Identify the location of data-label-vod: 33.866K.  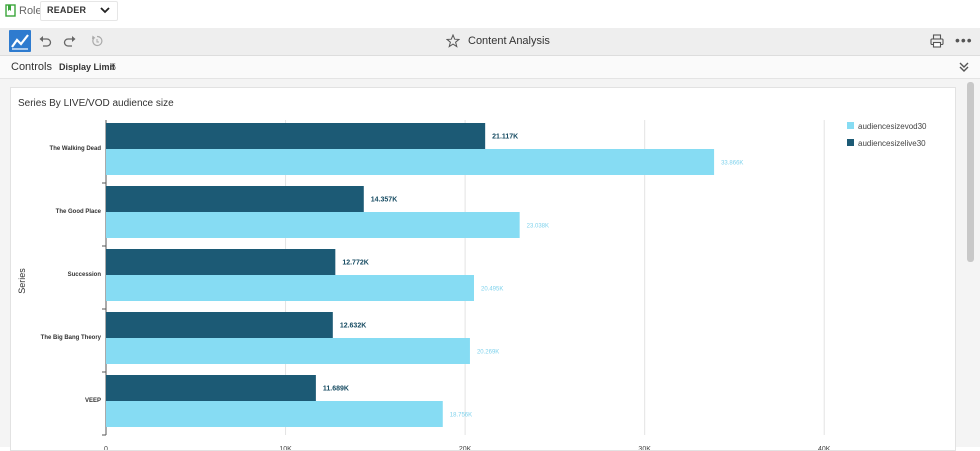
(732, 164).